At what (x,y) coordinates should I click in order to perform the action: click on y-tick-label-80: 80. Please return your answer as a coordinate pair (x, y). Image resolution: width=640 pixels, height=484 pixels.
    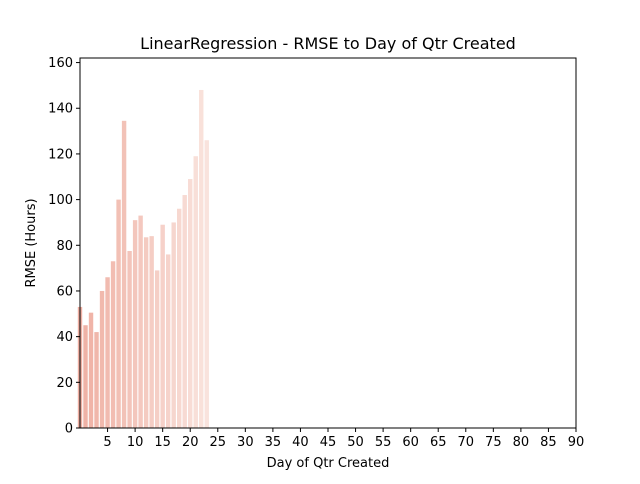
    Looking at the image, I should click on (64, 246).